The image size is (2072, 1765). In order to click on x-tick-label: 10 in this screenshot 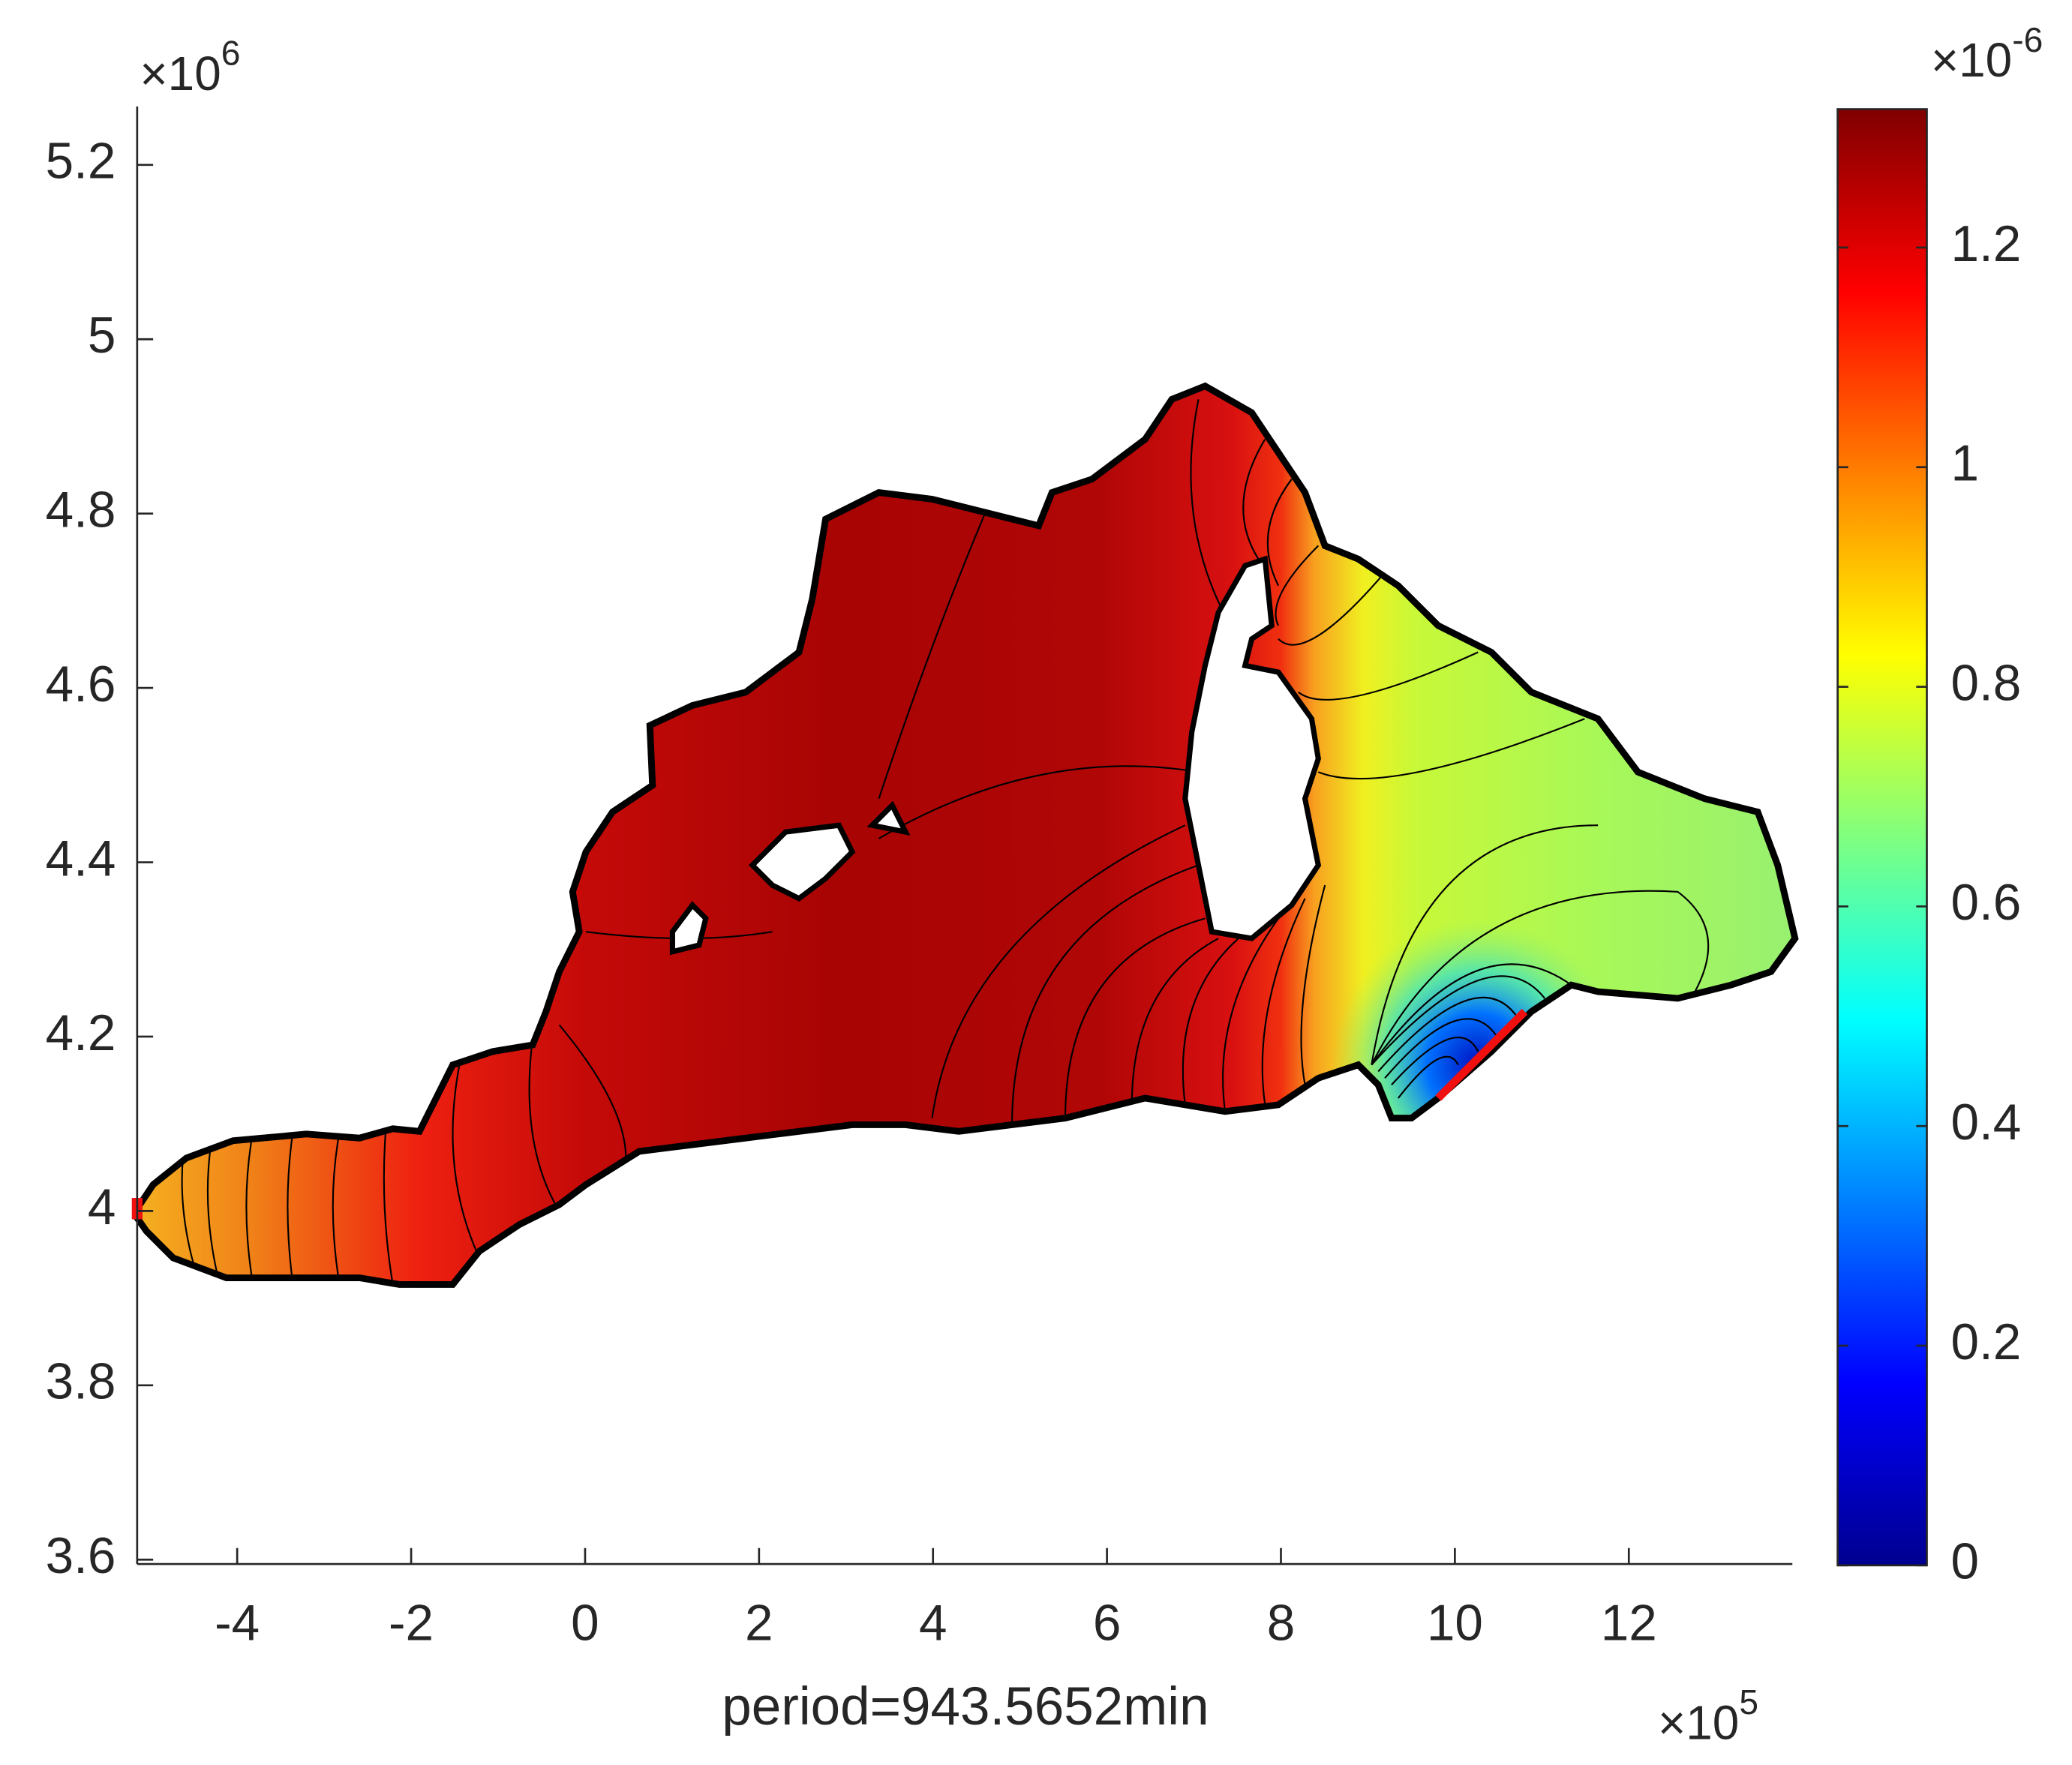, I will do `click(1455, 1623)`.